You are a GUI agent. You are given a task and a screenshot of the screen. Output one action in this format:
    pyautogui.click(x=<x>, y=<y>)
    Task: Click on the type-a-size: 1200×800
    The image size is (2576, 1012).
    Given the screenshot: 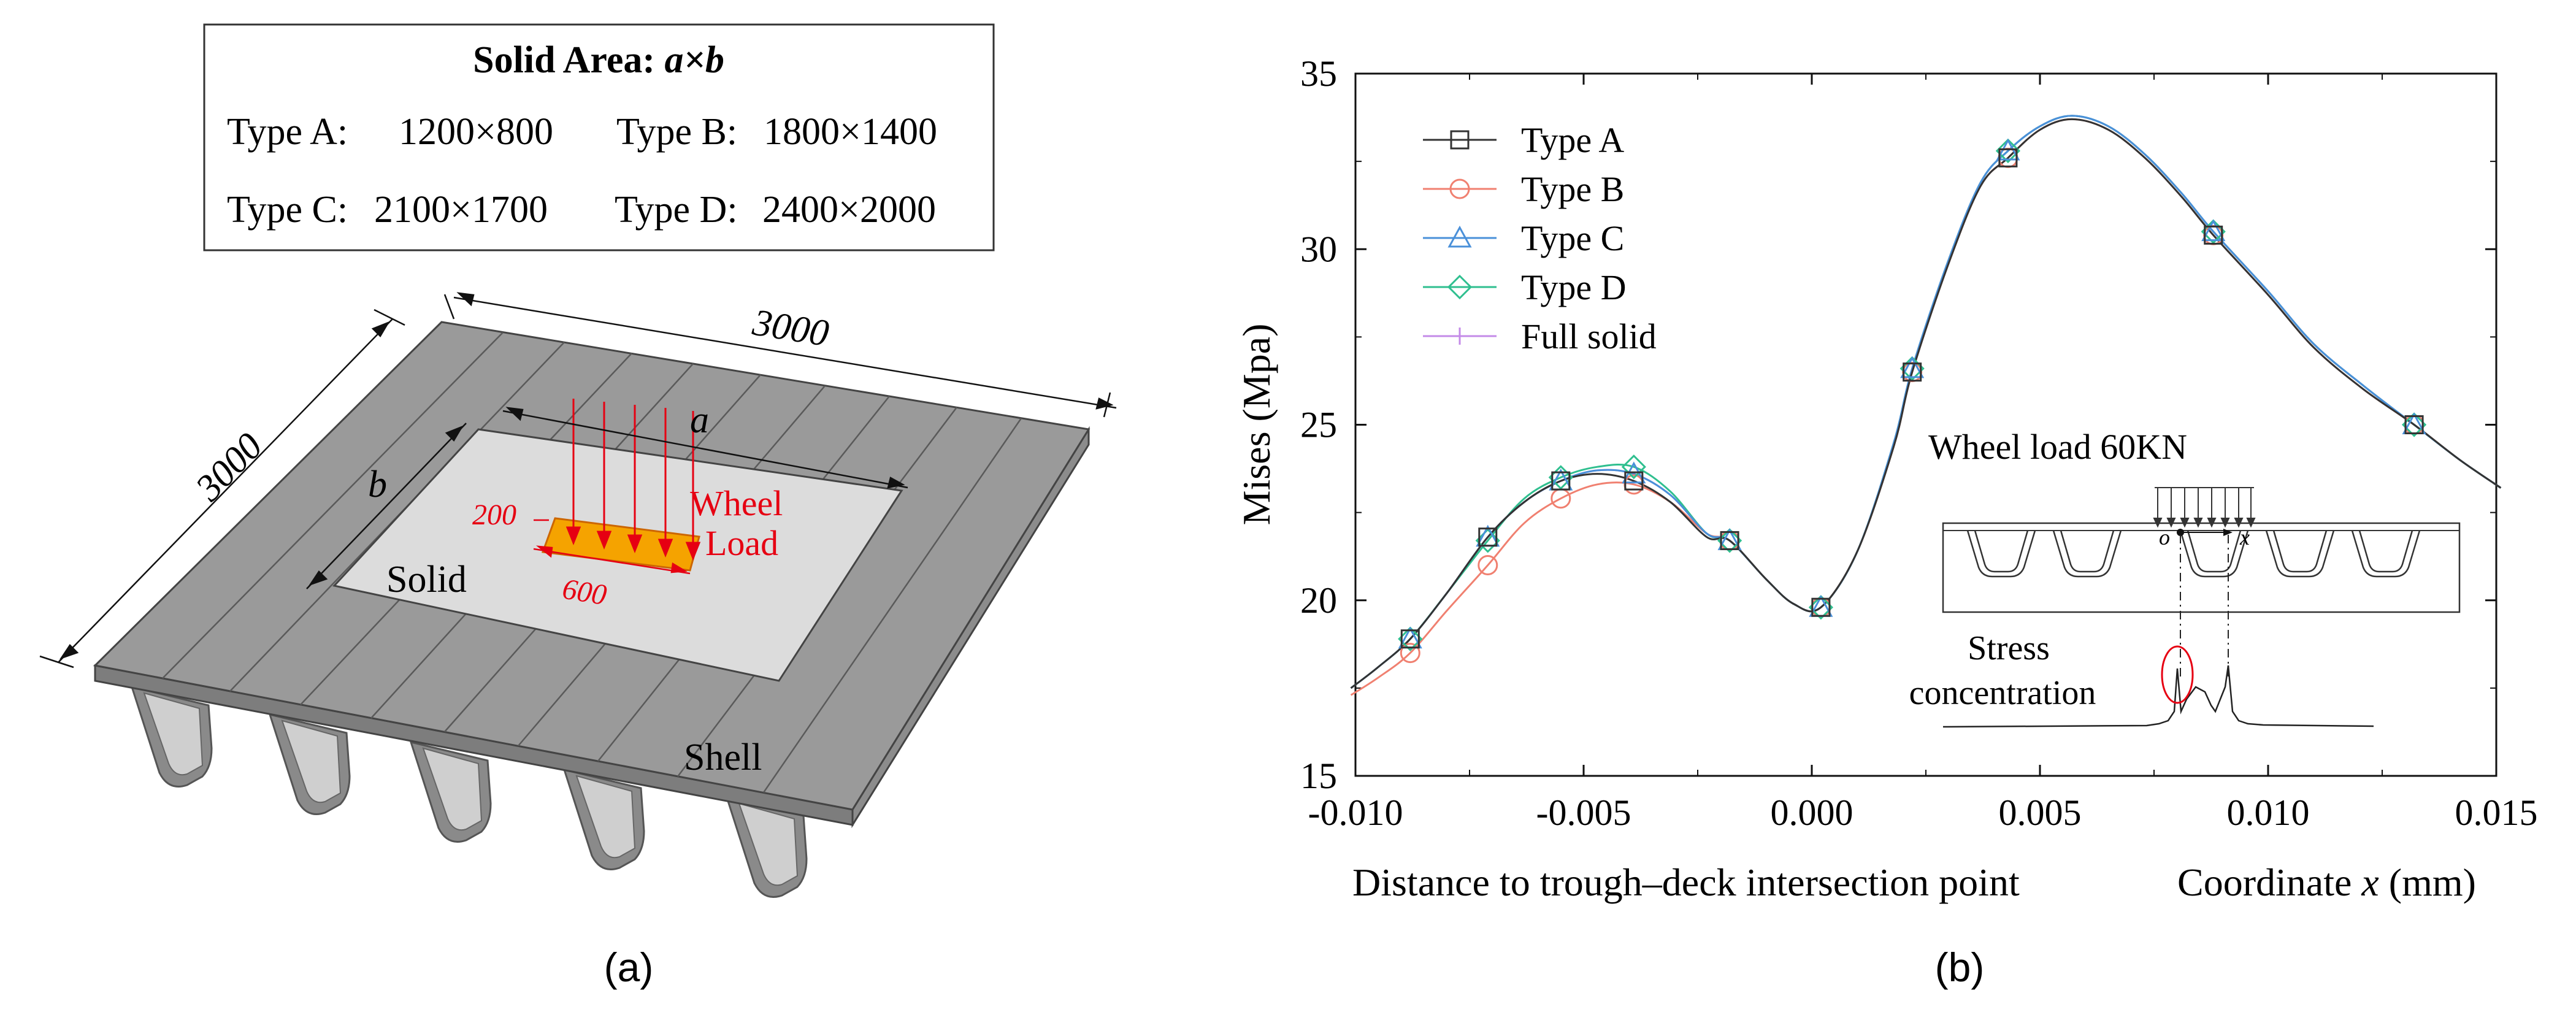 What is the action you would take?
    pyautogui.click(x=476, y=132)
    